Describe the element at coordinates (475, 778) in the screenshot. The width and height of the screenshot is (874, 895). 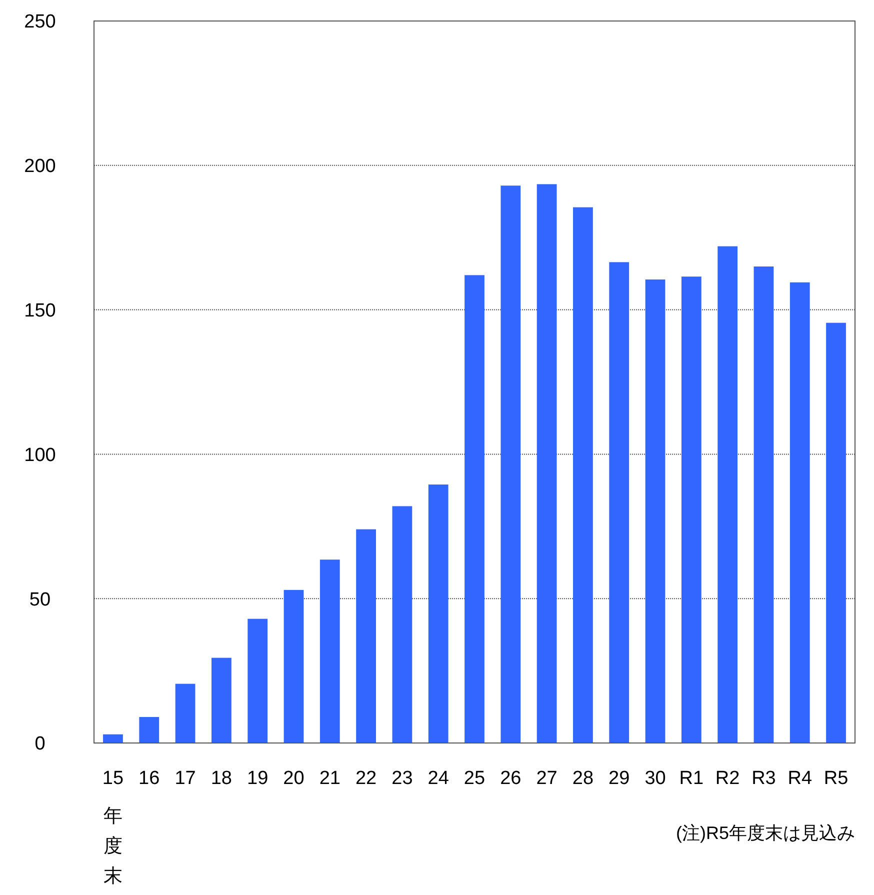
I see `x-tick-label: 25` at that location.